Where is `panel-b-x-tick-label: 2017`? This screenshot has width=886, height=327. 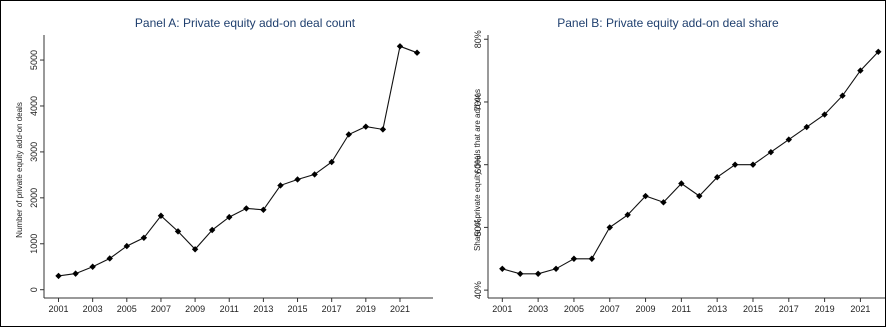
panel-b-x-tick-label: 2017 is located at coordinates (789, 309).